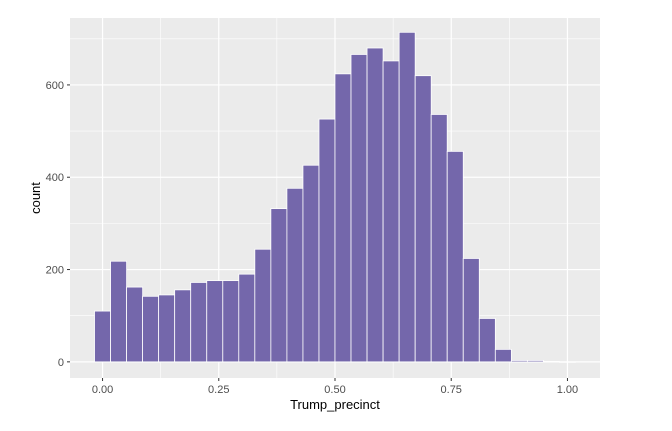  Describe the element at coordinates (451, 390) in the screenshot. I see `x-tick-label: 0.75` at that location.